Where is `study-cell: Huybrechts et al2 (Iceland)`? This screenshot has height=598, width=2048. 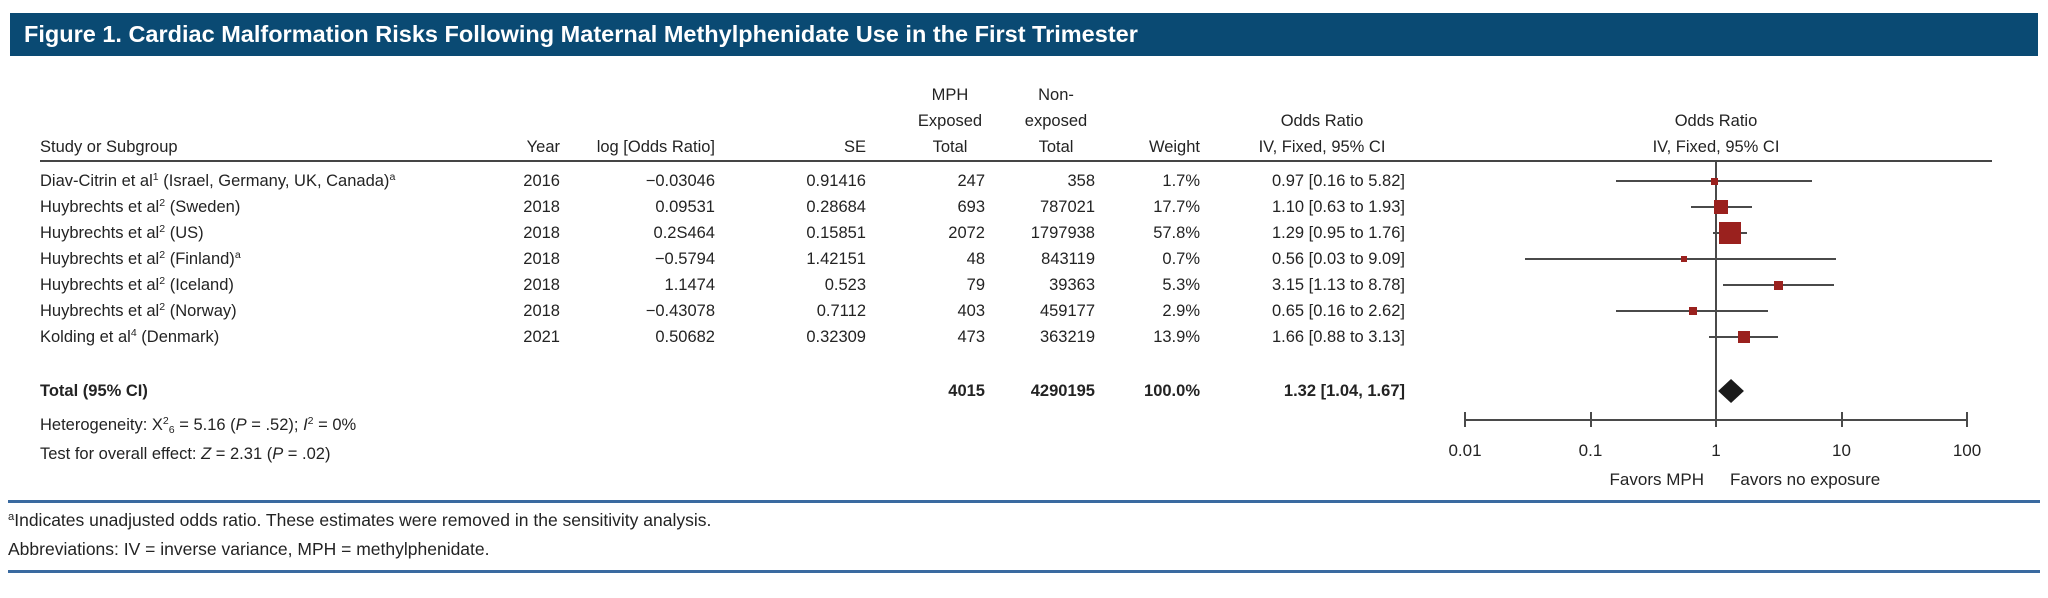
study-cell: Huybrechts et al2 (Iceland) is located at coordinates (280, 285).